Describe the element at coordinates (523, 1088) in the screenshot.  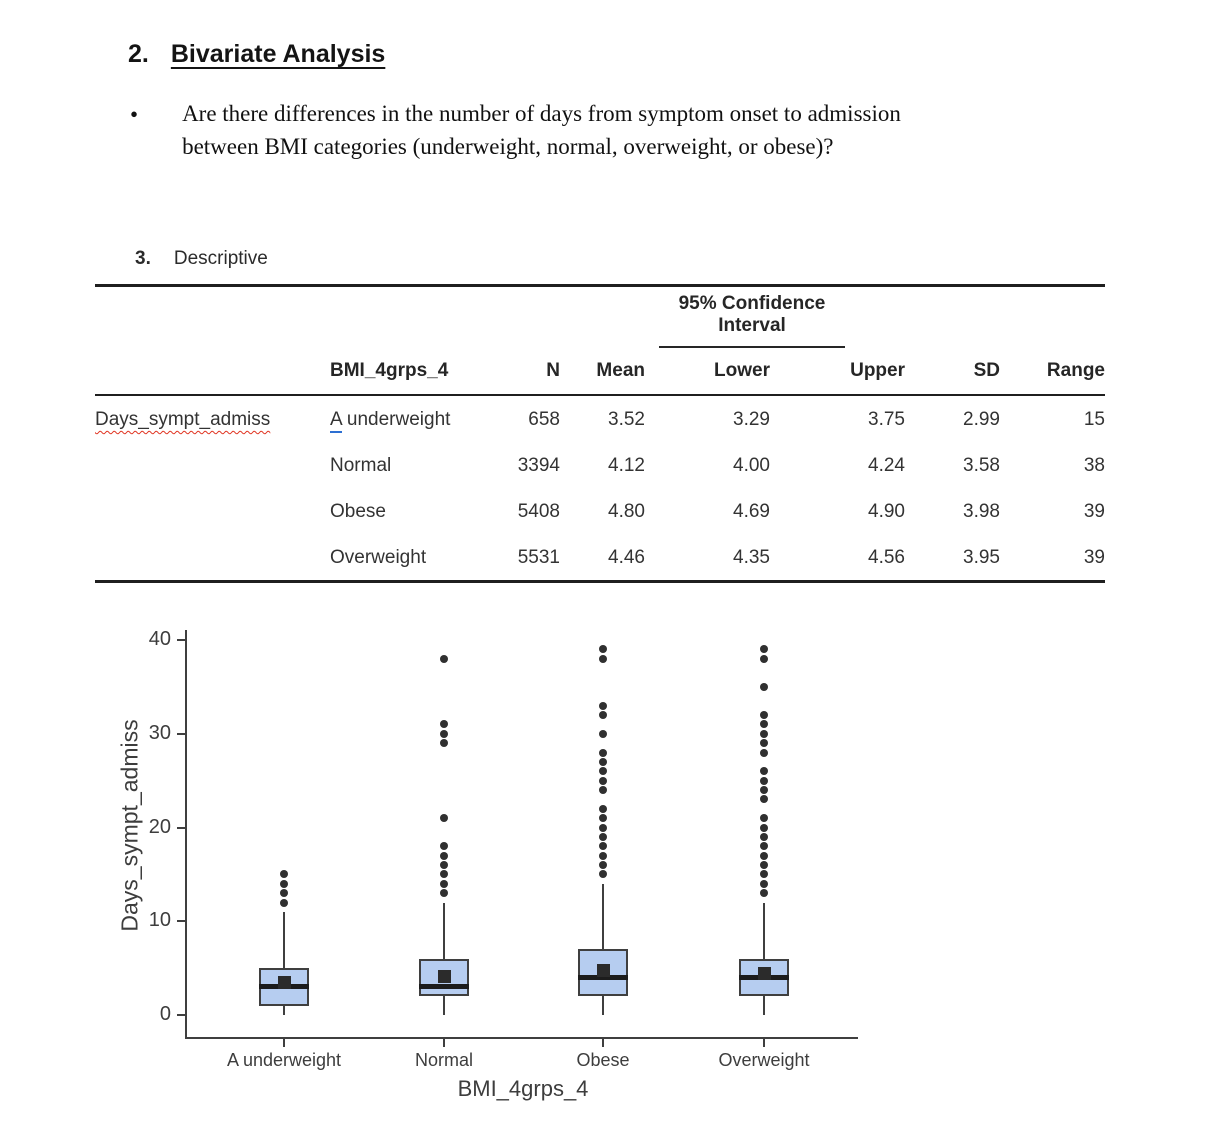
I see `x-axis-title: BMI_4grps_4` at that location.